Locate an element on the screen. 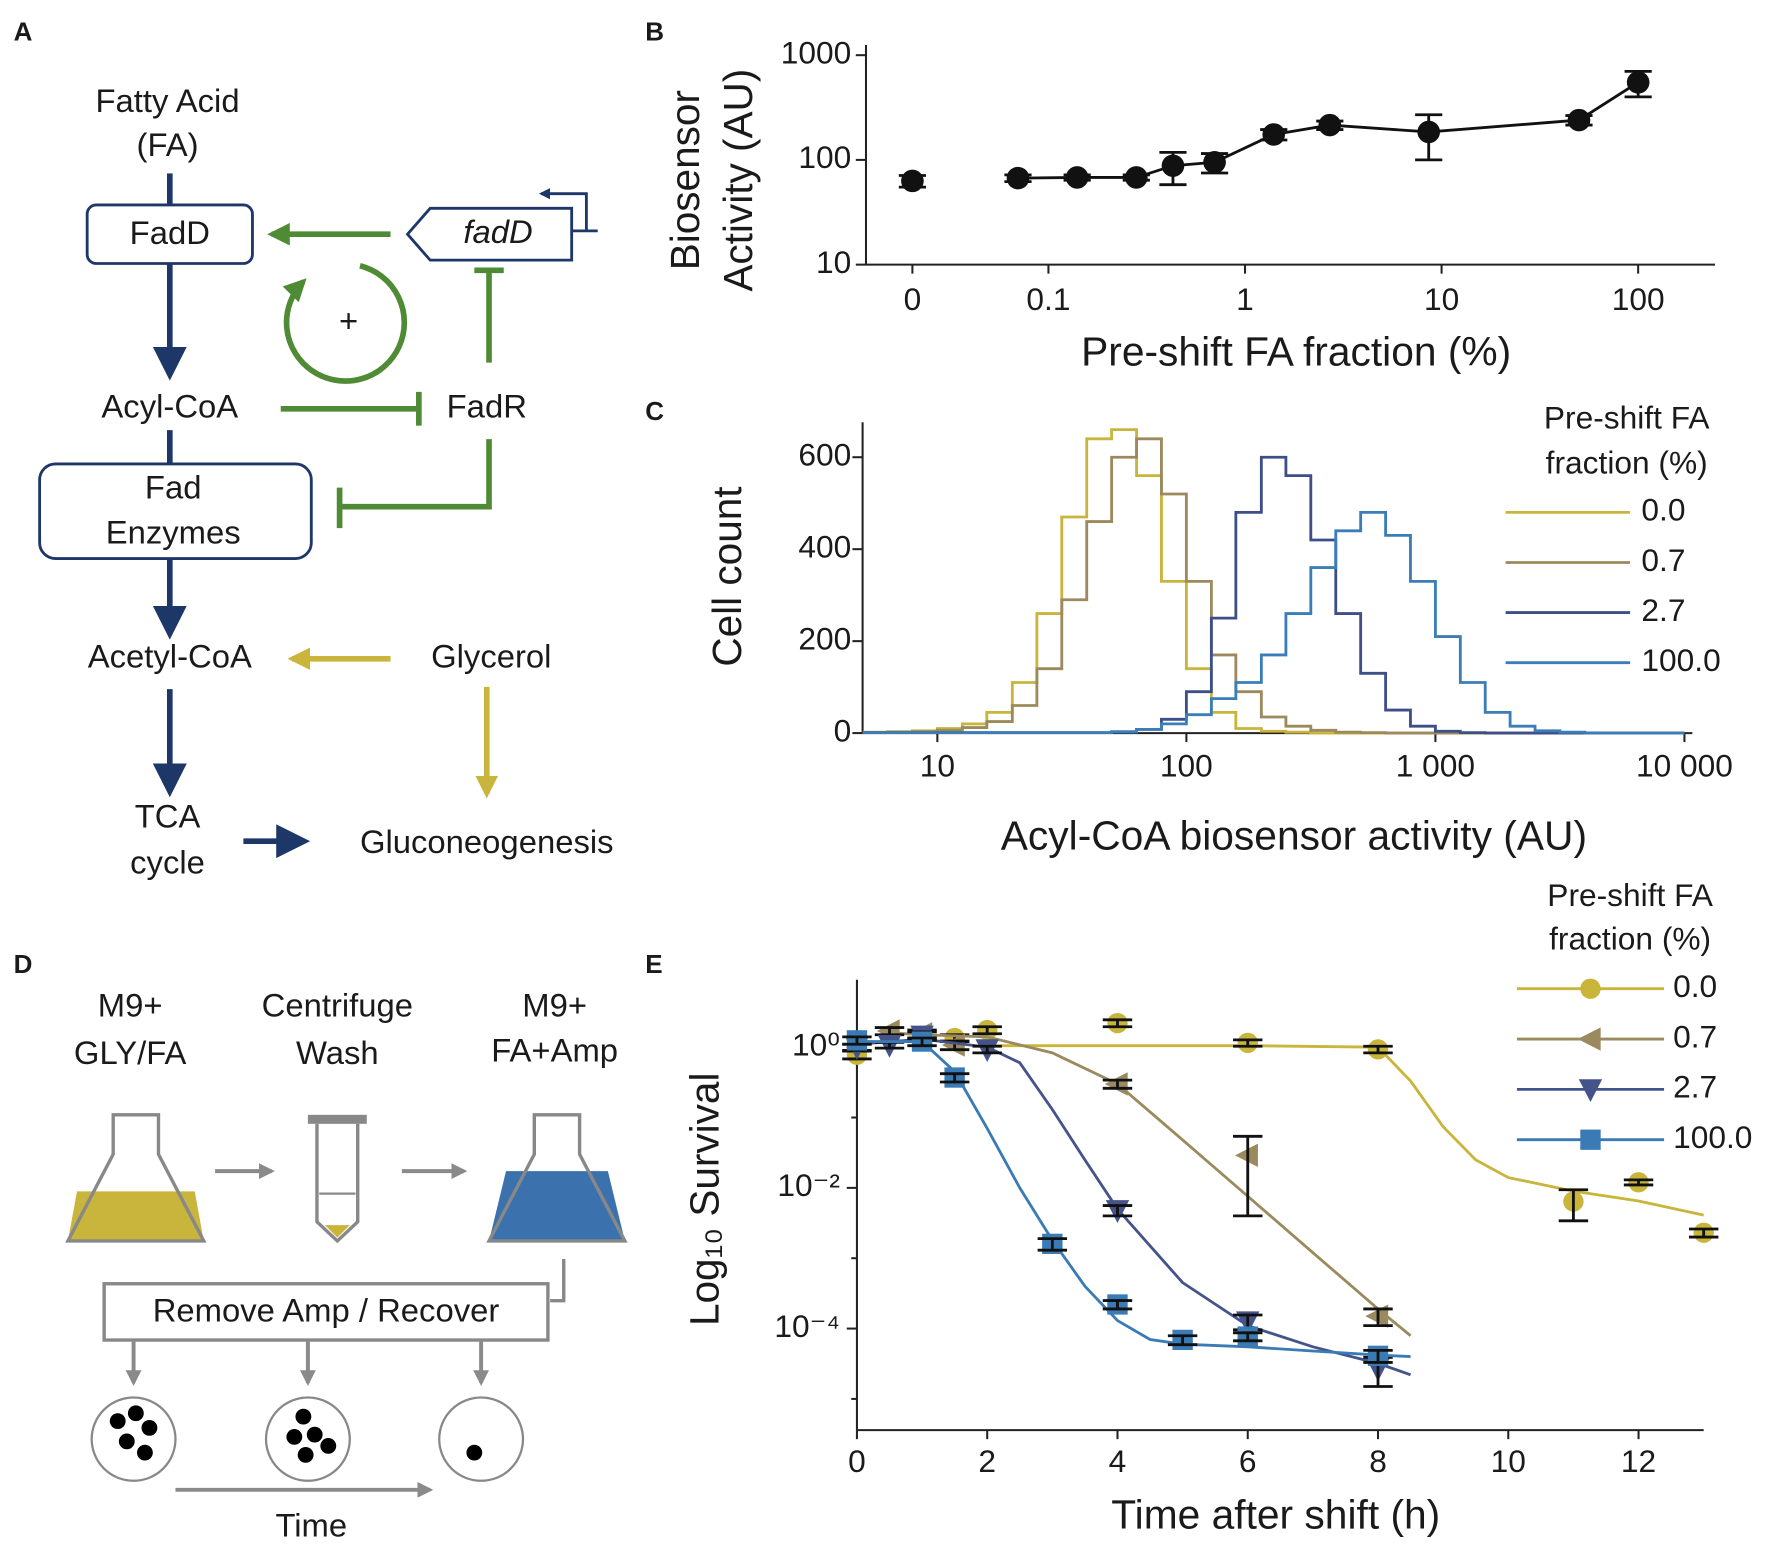  node-label: Glycerol is located at coordinates (491, 655).